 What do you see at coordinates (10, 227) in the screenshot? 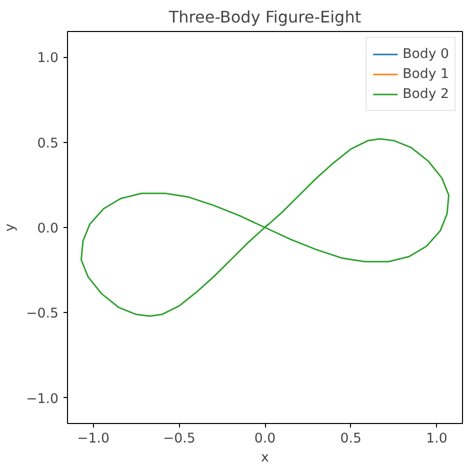
I see `y-axis-title: y` at bounding box center [10, 227].